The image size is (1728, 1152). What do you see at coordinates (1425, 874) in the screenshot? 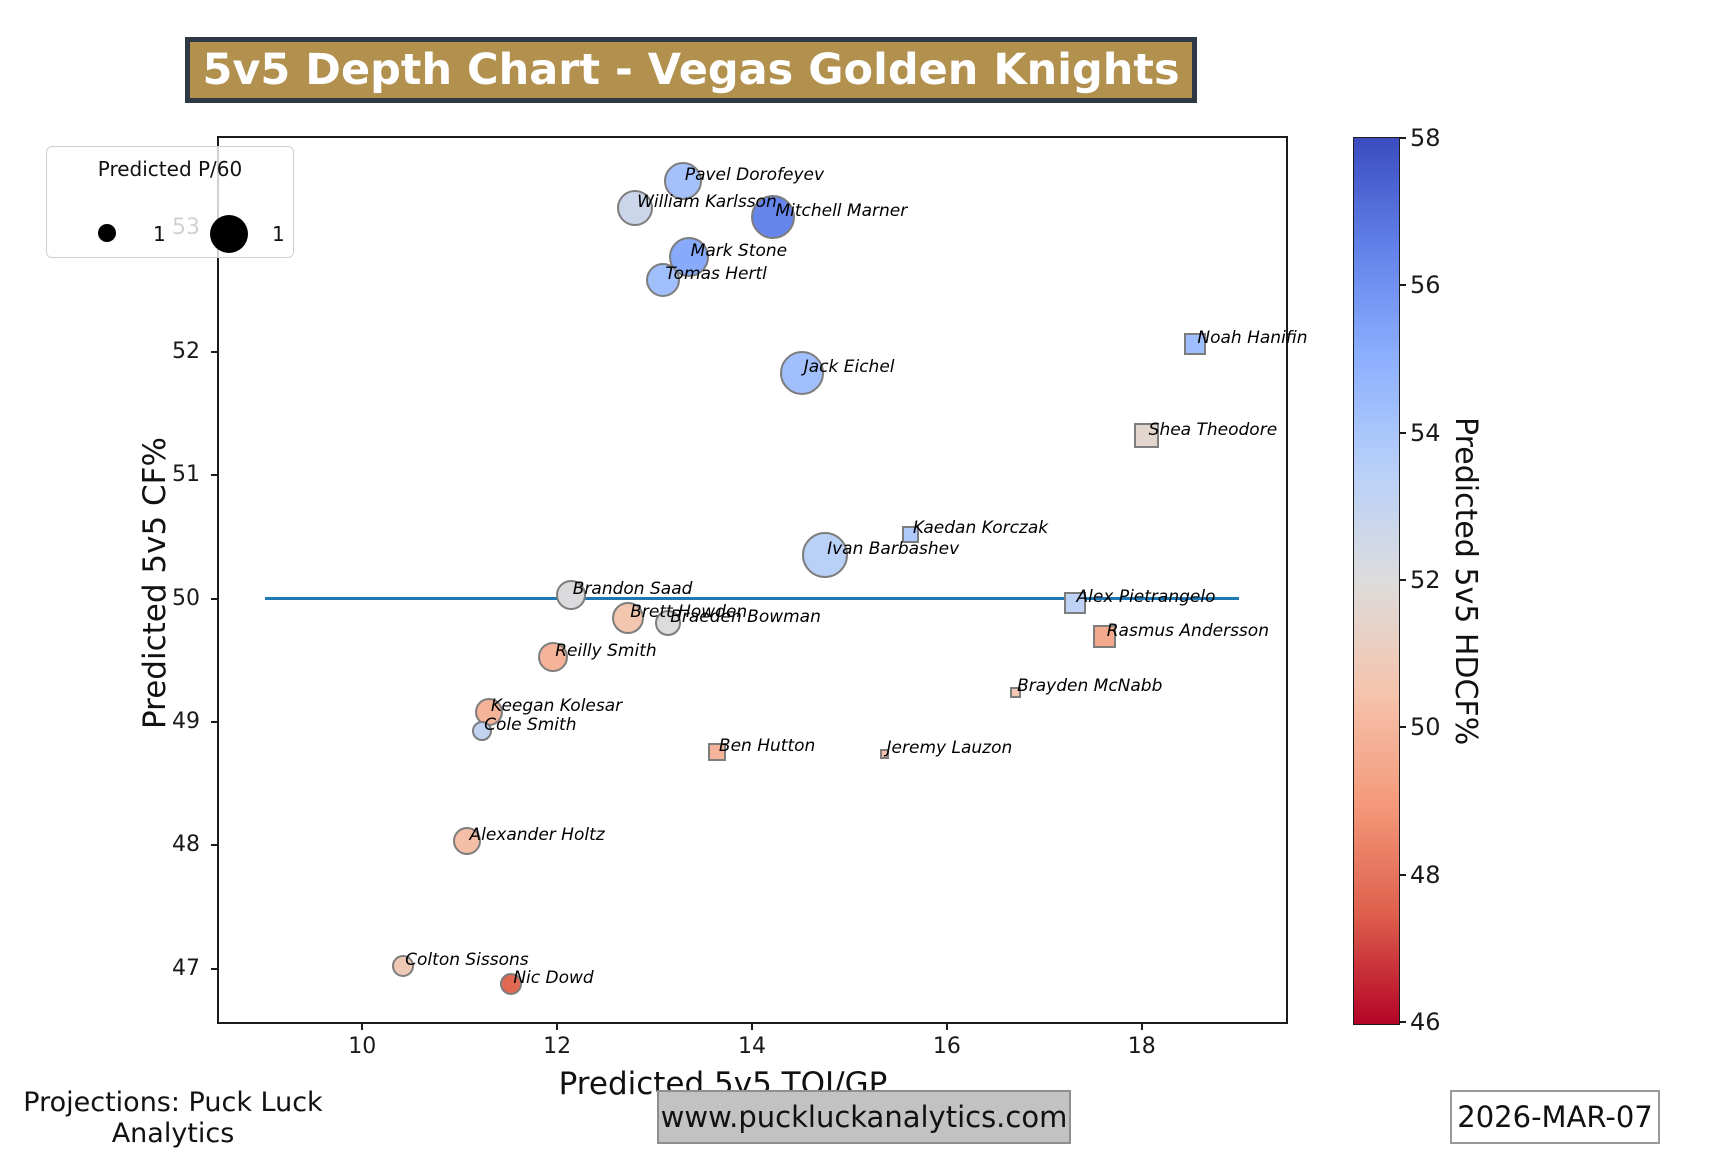
I see `colorbar-tick-label: 48` at bounding box center [1425, 874].